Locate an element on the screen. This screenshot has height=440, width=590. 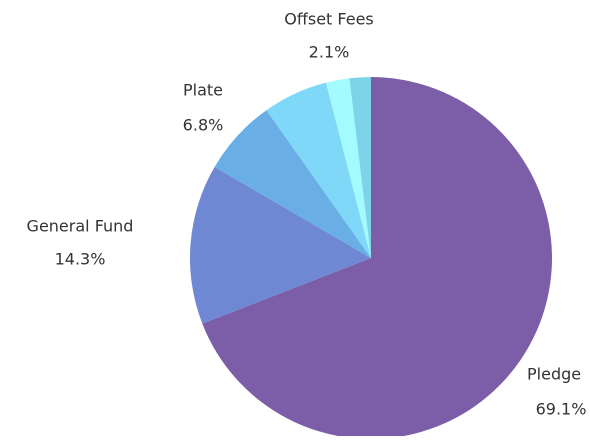
slice-value: 6.8% is located at coordinates (203, 125).